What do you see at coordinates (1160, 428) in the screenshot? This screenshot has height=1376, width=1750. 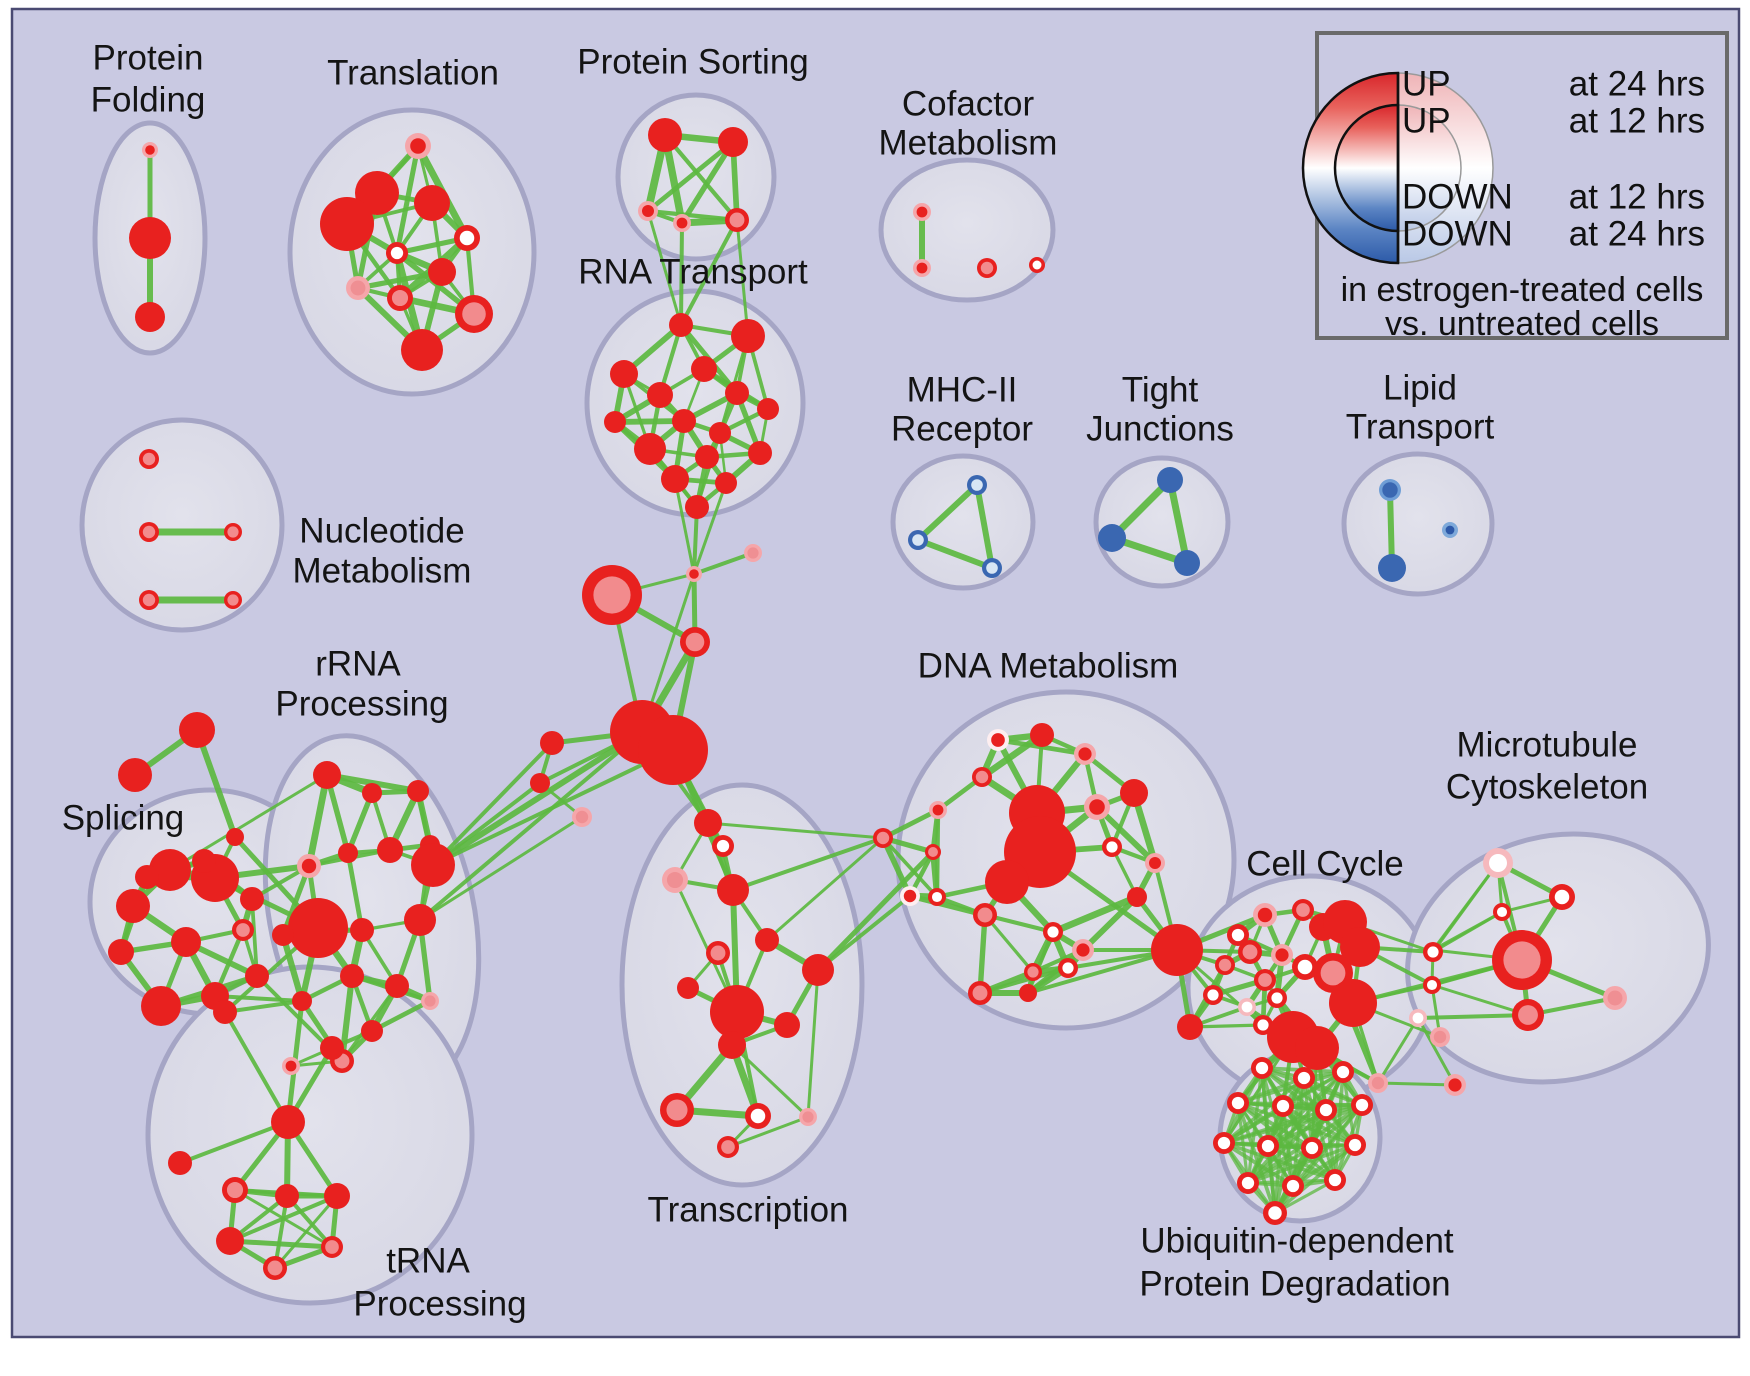 I see `cluster-label-tight-junctions: Junctions` at bounding box center [1160, 428].